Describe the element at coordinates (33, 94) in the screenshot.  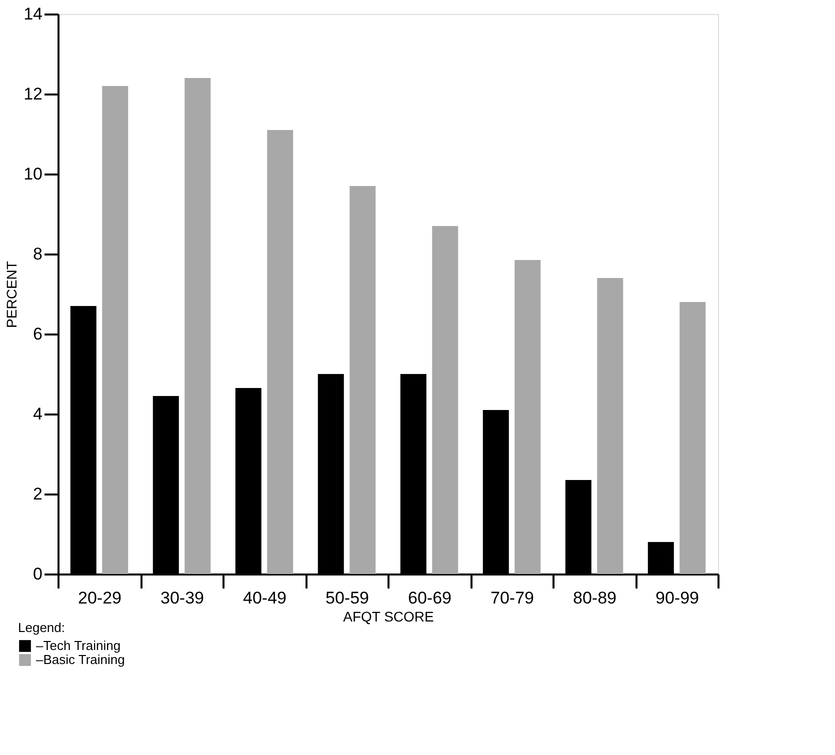
I see `y-tick-label: 12` at that location.